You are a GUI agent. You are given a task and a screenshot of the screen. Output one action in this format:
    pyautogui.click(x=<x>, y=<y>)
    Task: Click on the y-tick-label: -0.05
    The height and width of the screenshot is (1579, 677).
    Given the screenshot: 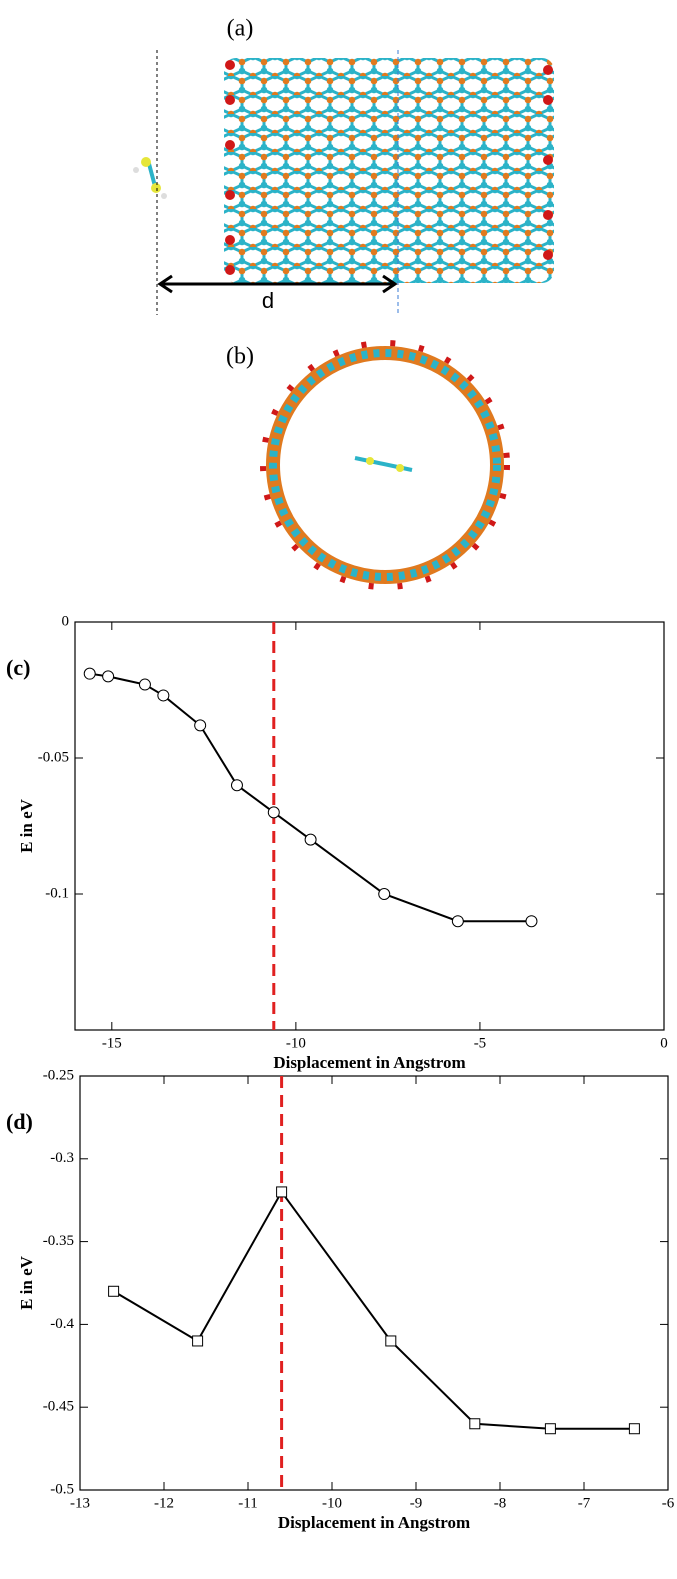 What is the action you would take?
    pyautogui.click(x=53, y=757)
    